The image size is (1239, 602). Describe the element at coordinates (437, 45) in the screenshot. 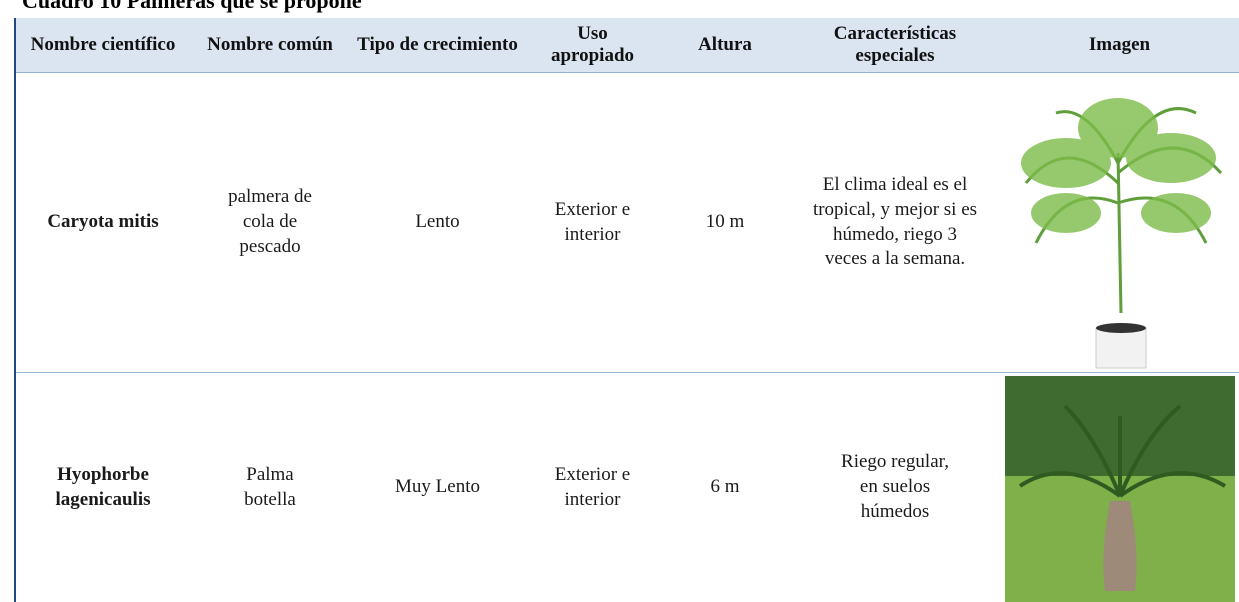

I see `header-cell: Tipo de crecimiento` at that location.